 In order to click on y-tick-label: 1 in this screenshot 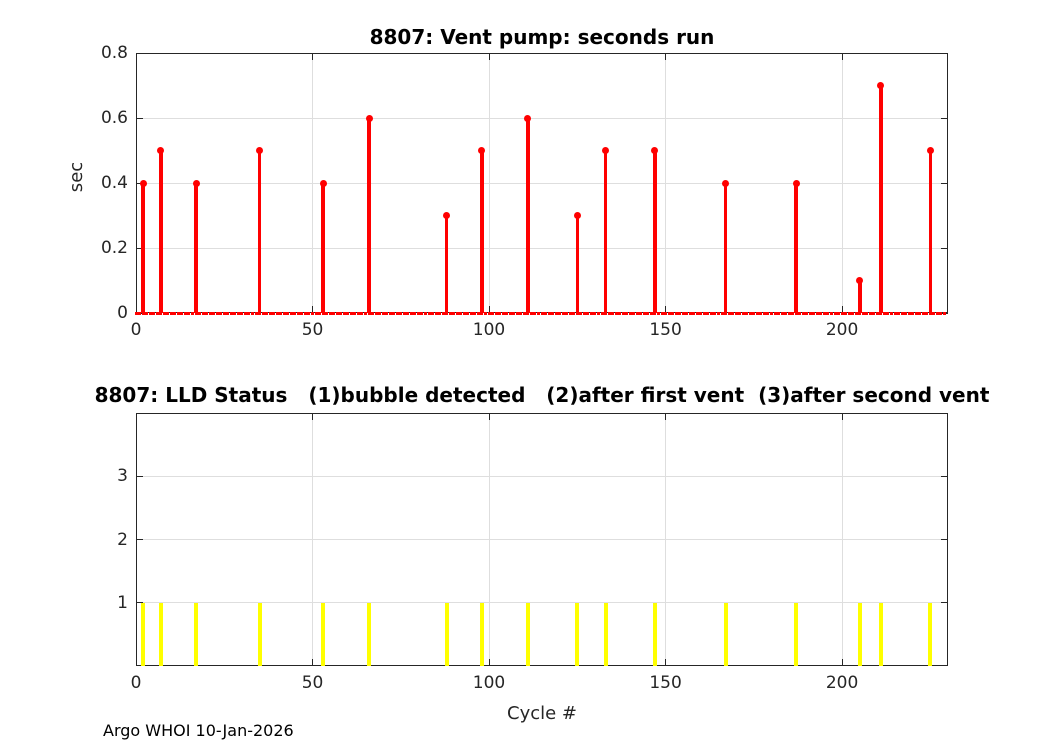, I will do `click(122, 602)`.